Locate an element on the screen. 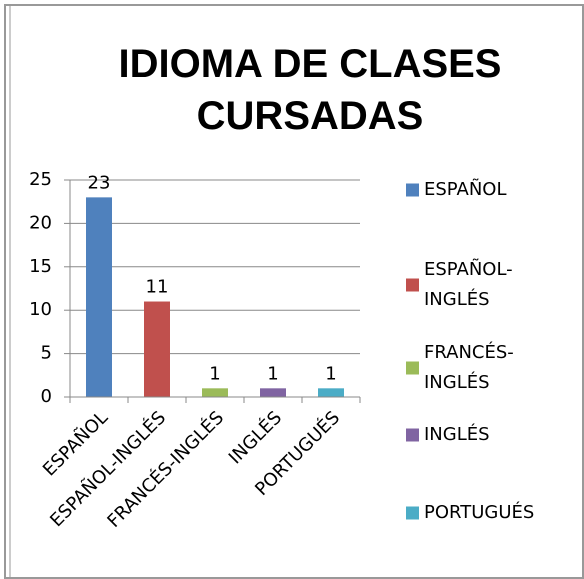  legend-label: ESPAÑOL-INGLÉS is located at coordinates (468, 284).